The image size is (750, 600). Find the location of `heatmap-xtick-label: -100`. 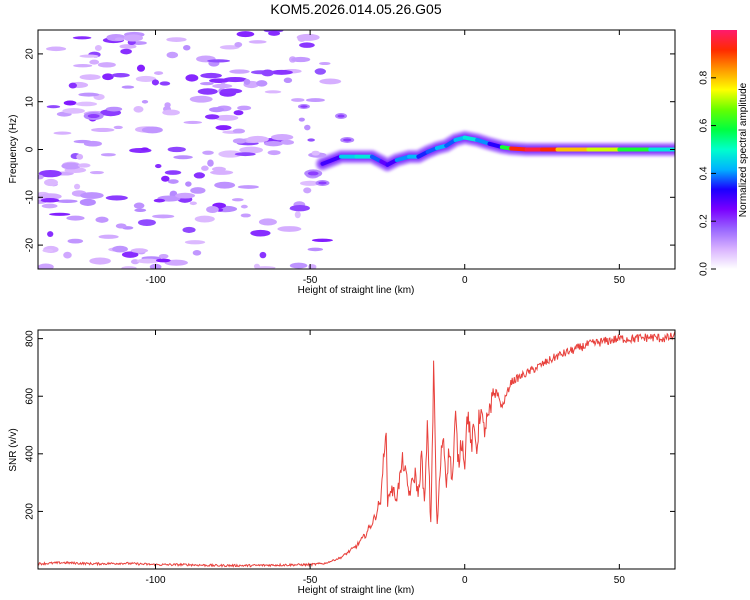

heatmap-xtick-label: -100 is located at coordinates (155, 280).